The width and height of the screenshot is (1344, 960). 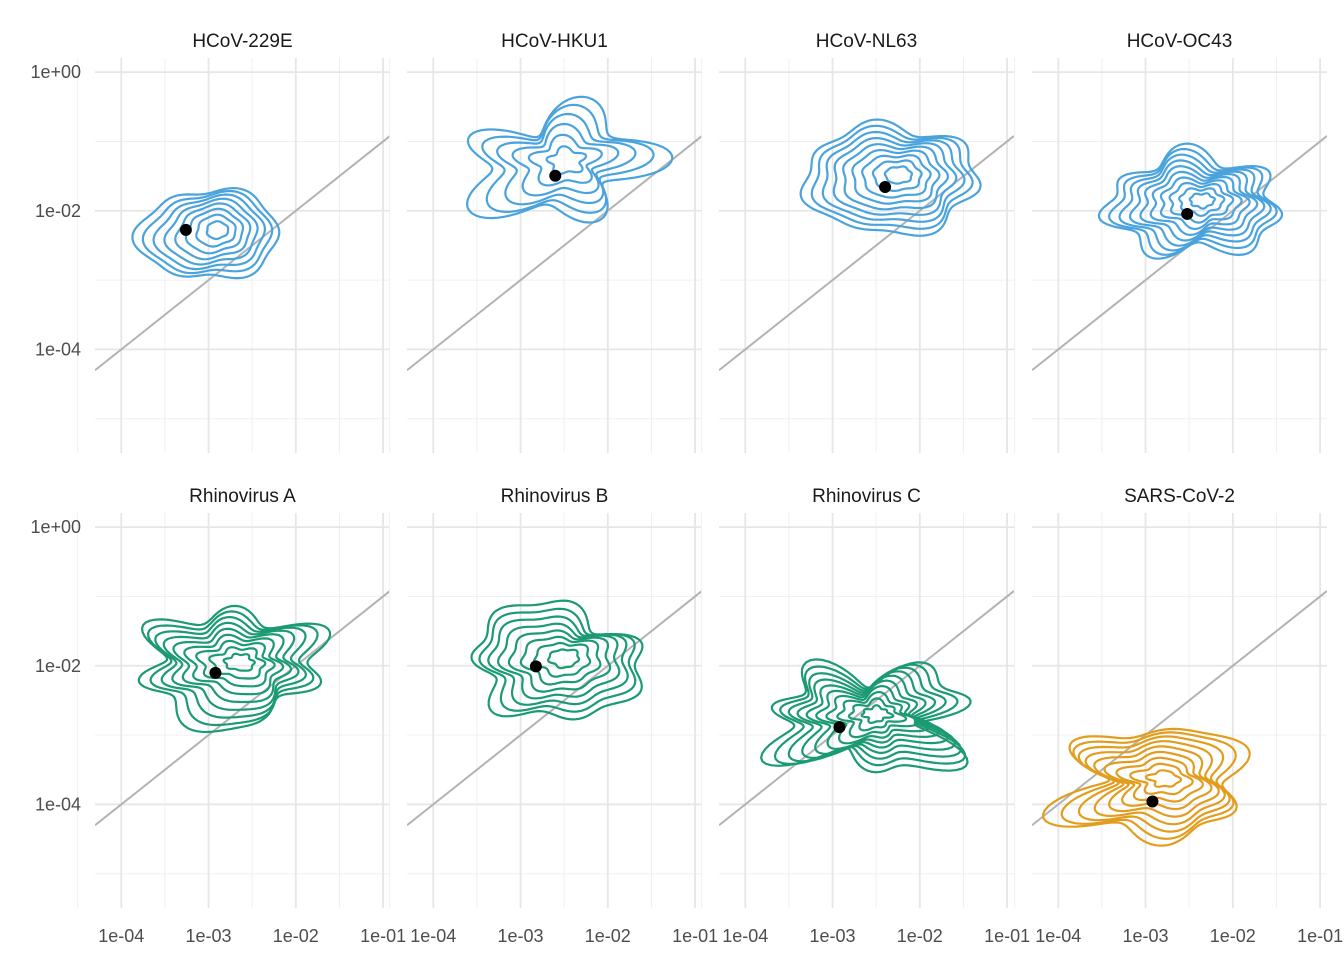 I want to click on panel-title: HCoV-229E, so click(x=242, y=41).